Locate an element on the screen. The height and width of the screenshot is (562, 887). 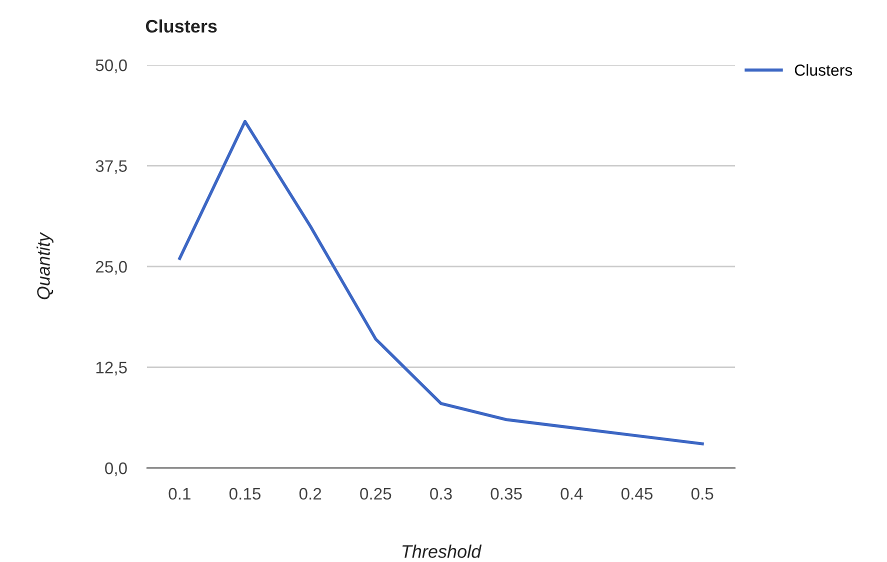
x-tick-label: 0.15 is located at coordinates (245, 494).